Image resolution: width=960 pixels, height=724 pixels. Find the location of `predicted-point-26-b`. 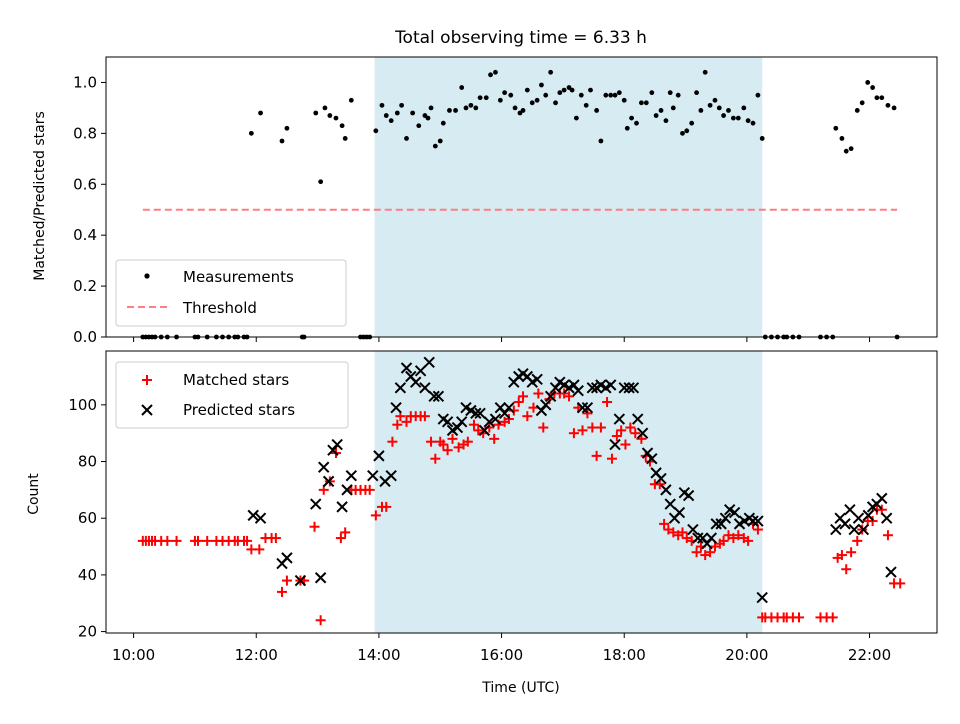

predicted-point-26-b is located at coordinates (434, 396).